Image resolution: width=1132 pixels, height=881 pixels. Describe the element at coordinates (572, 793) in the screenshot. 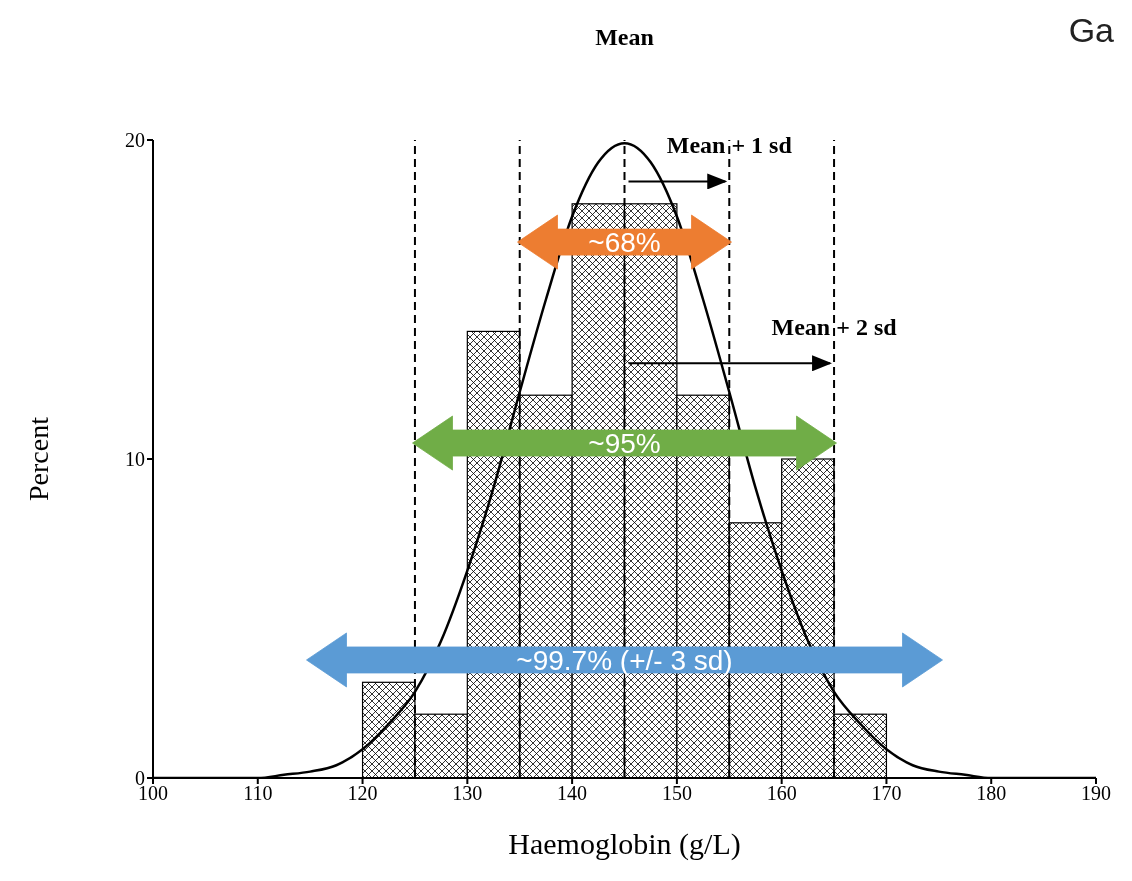

I see `x-tick-label: 140` at that location.